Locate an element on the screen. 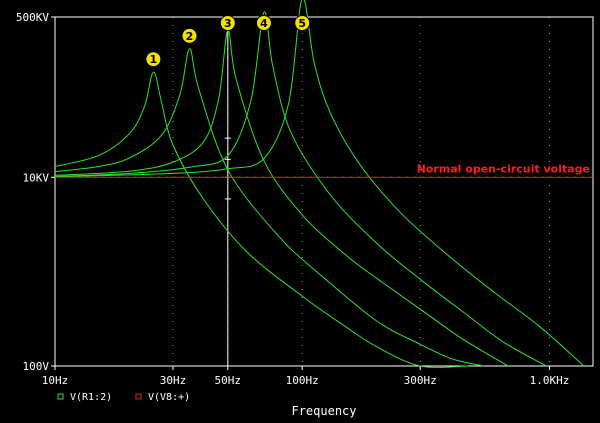 Image resolution: width=600 pixels, height=423 pixels. peak-label-5: 5 is located at coordinates (302, 23).